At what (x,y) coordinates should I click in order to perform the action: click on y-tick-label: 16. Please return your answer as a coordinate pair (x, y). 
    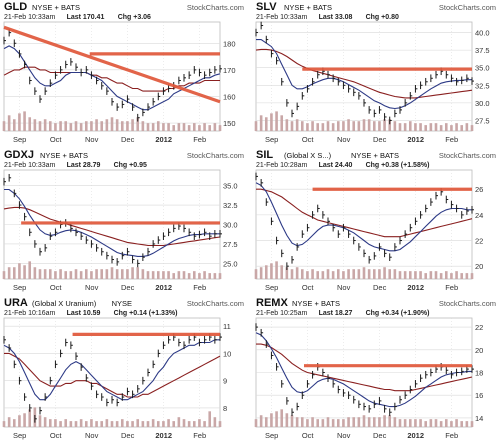
    Looking at the image, I should click on (479, 395).